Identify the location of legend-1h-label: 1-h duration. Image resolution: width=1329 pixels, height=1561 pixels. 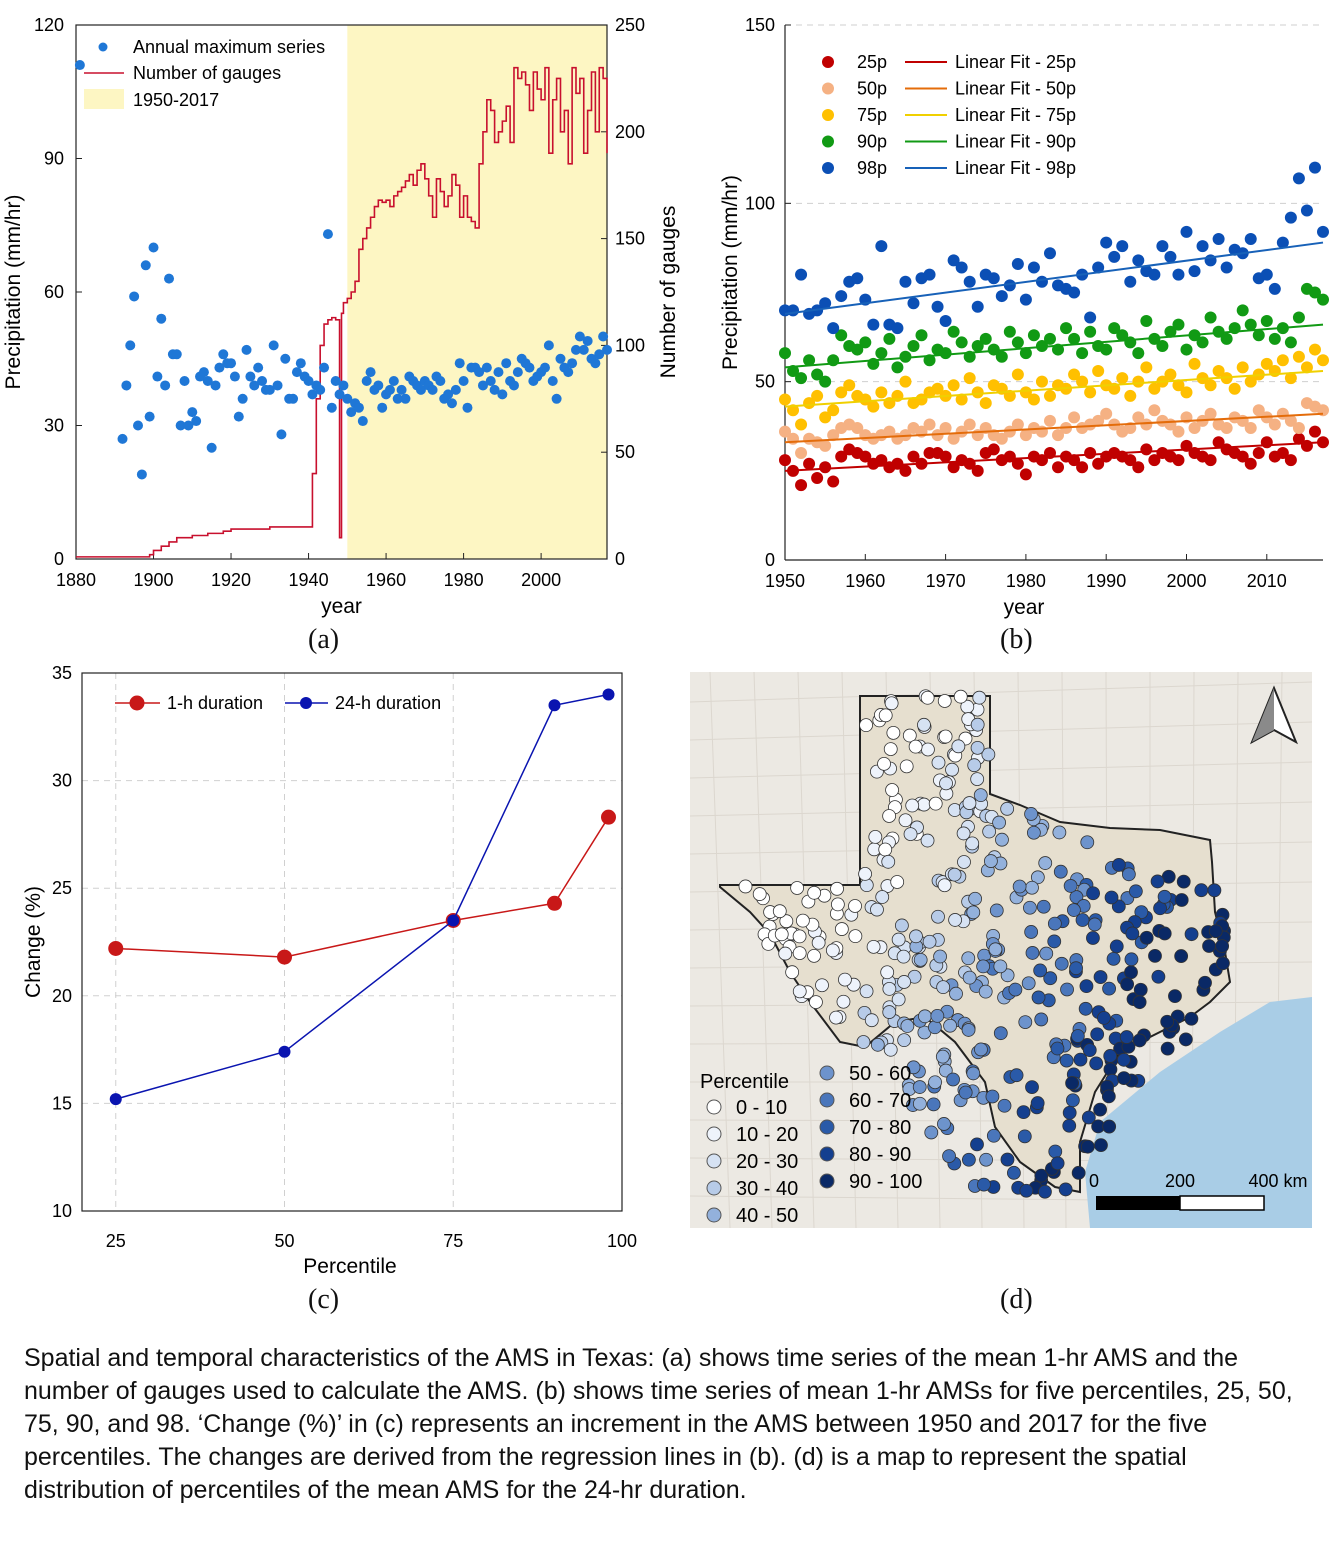
(215, 703).